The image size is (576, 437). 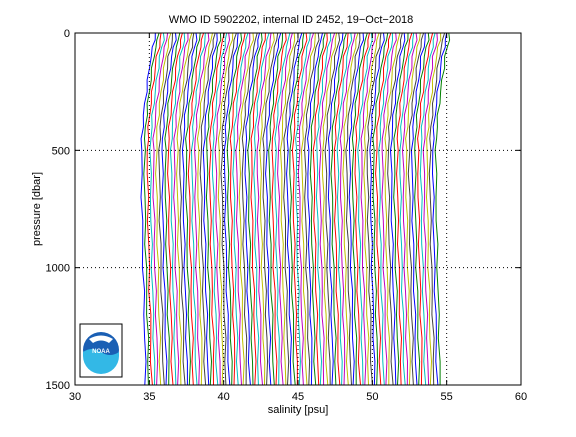 What do you see at coordinates (101, 361) in the screenshot?
I see `logo-wave` at bounding box center [101, 361].